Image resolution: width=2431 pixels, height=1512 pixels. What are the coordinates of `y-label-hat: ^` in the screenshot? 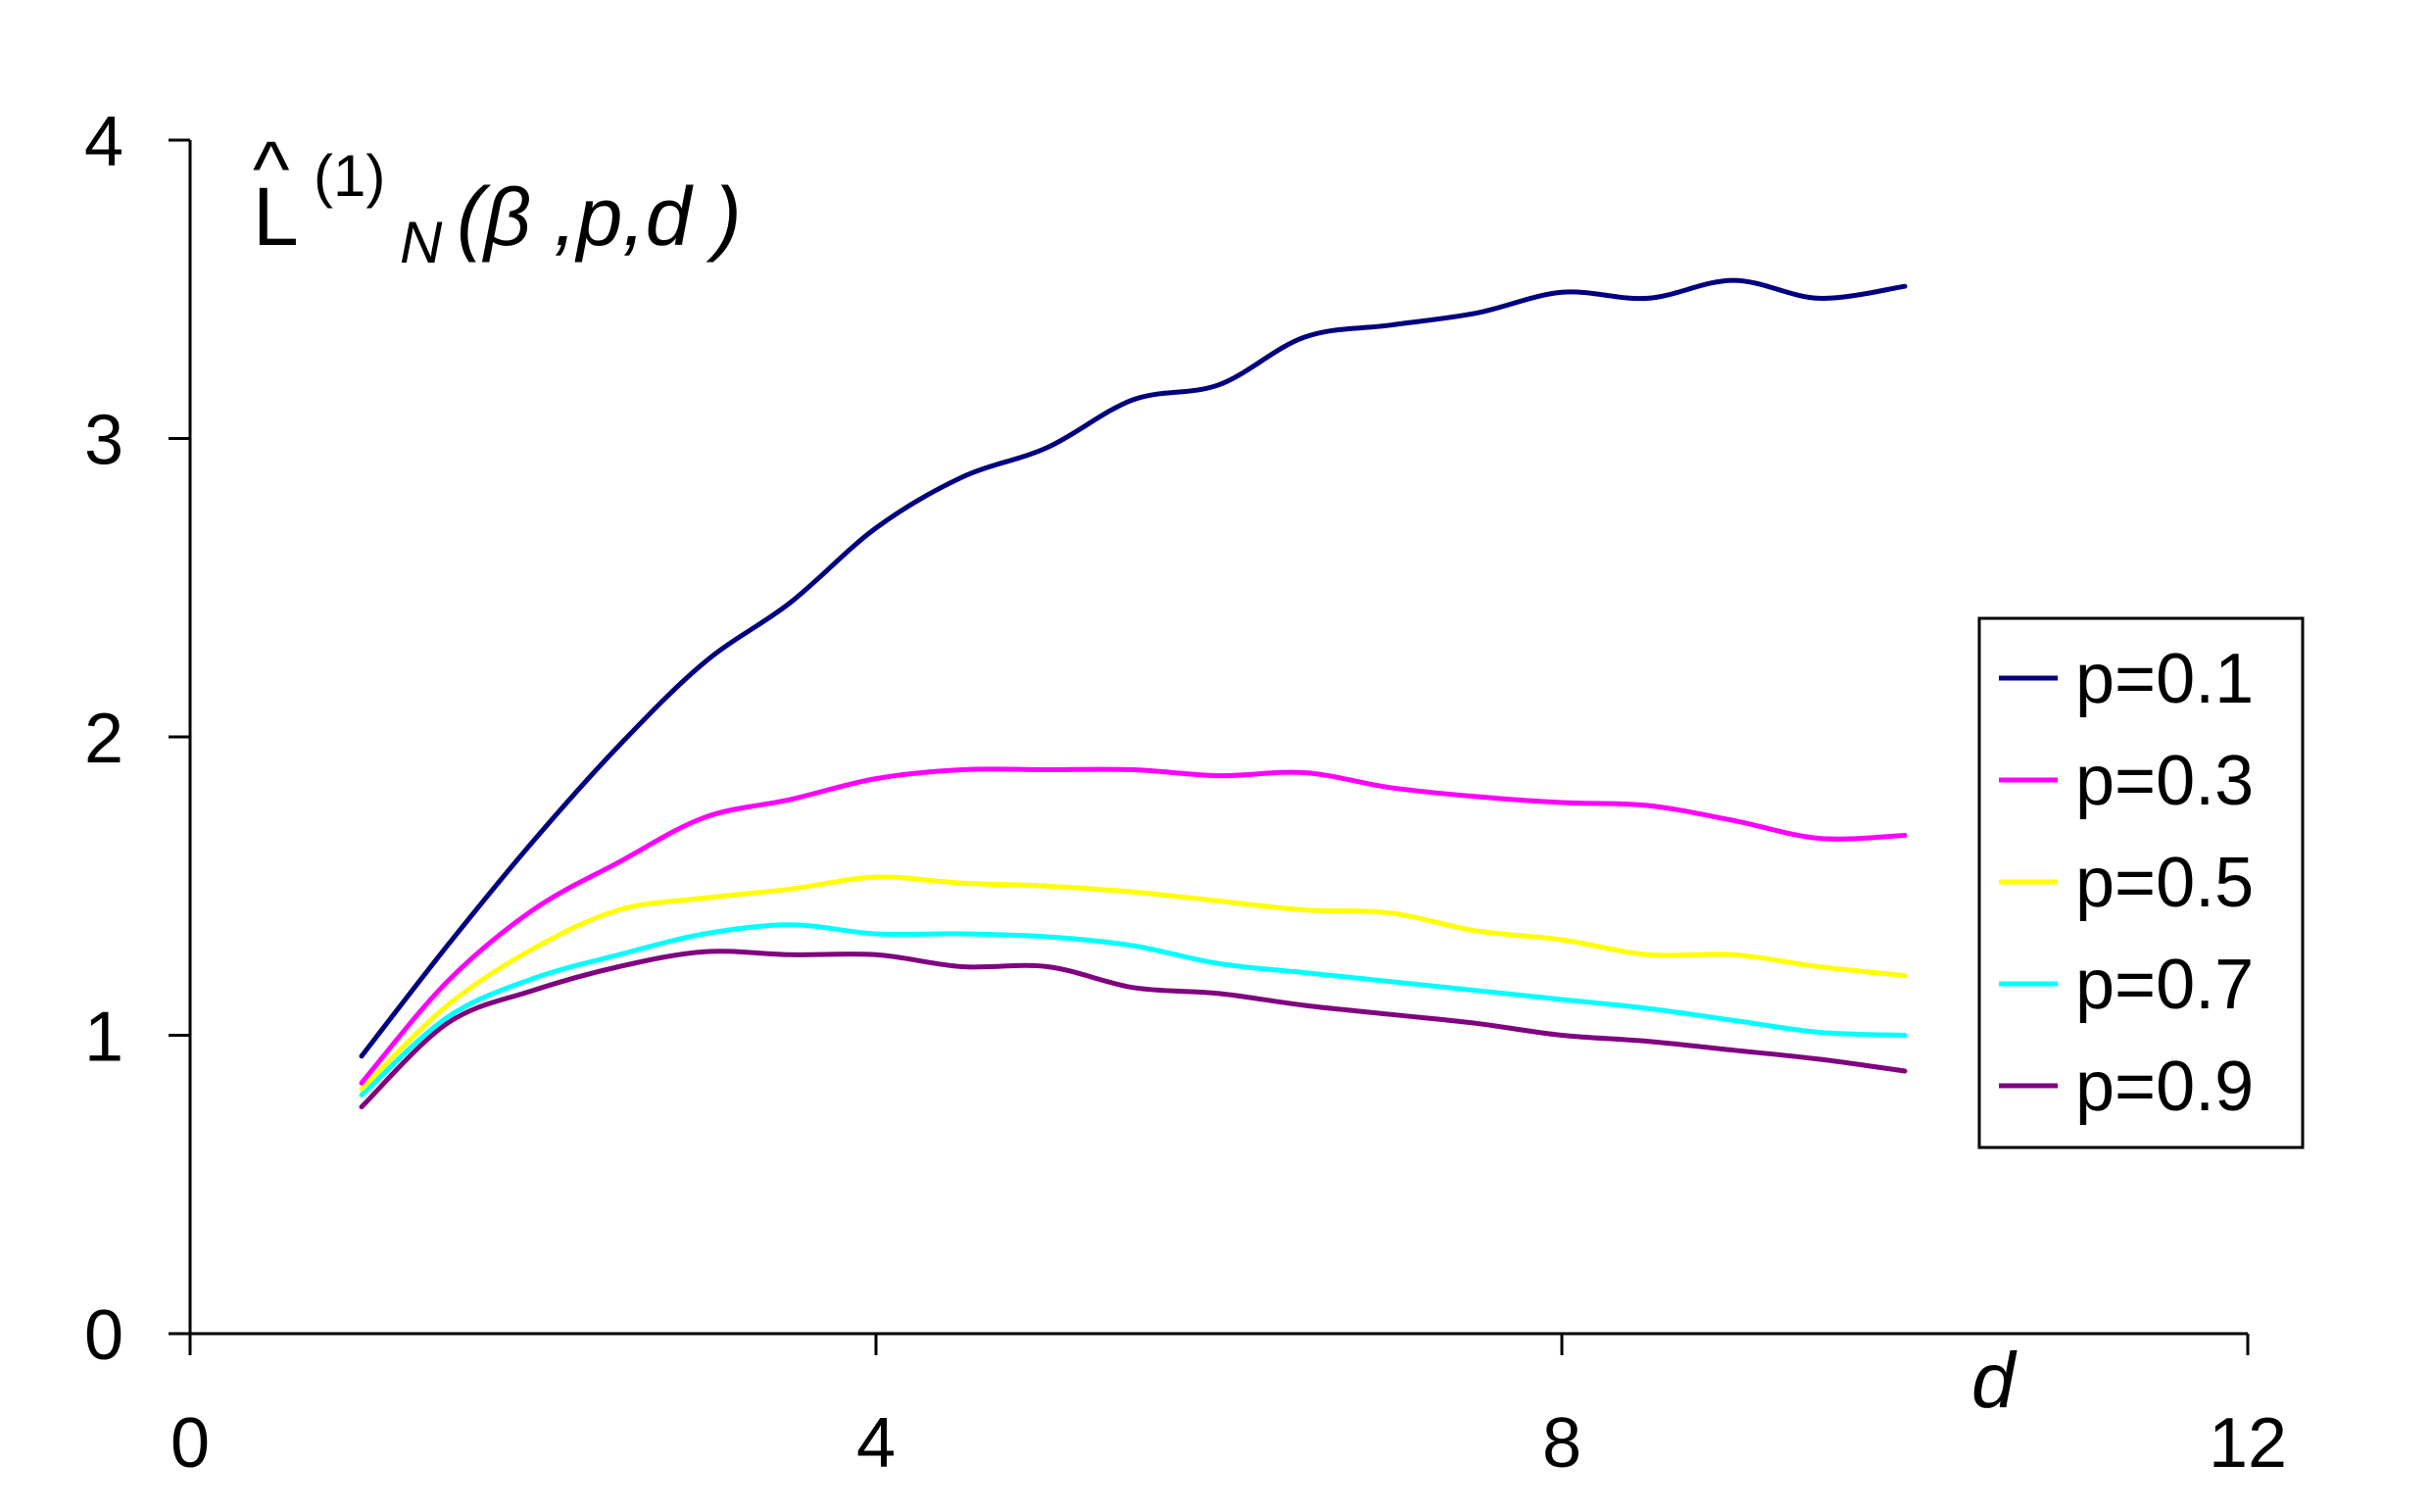 It's located at (271, 169).